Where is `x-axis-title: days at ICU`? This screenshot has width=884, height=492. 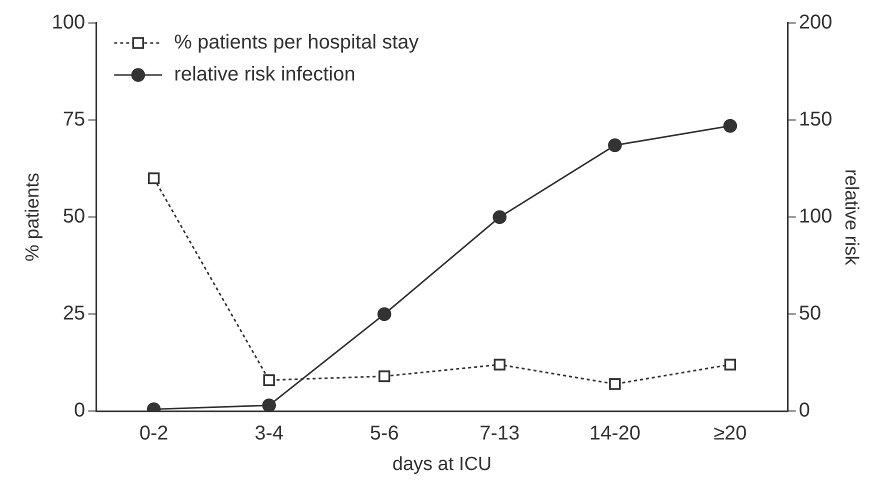 x-axis-title: days at ICU is located at coordinates (442, 464).